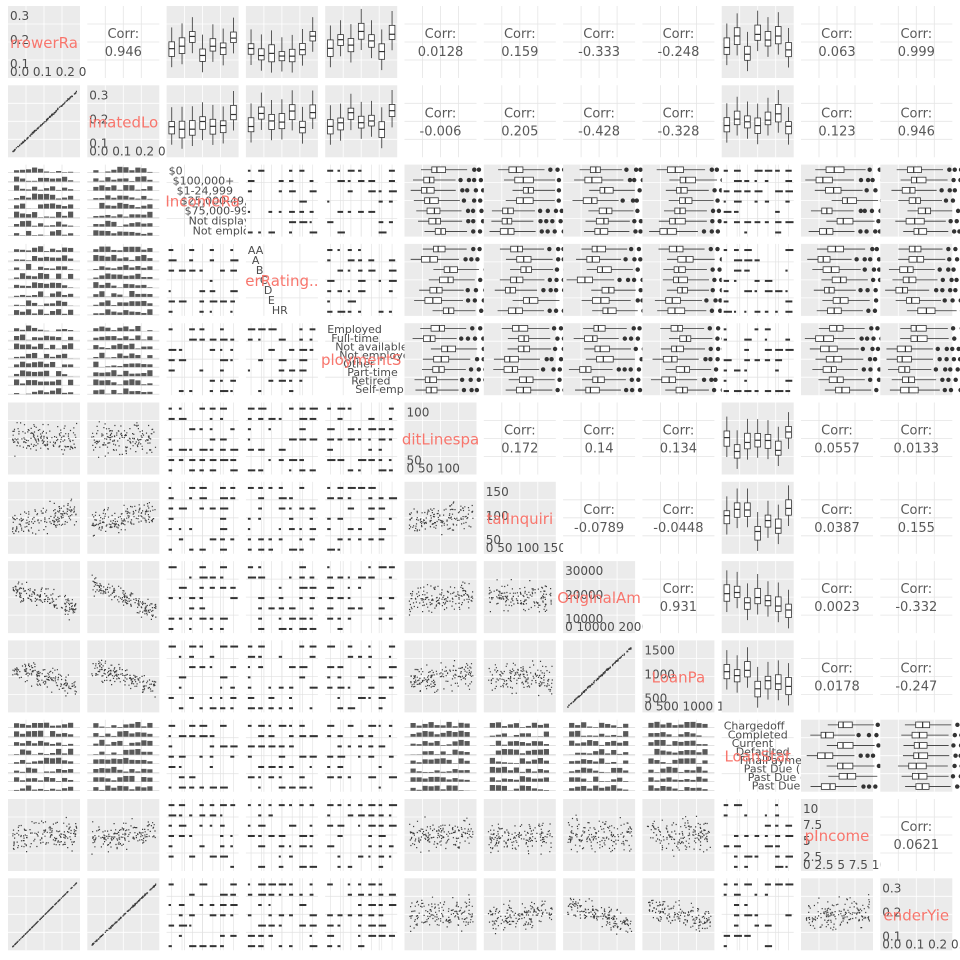 This screenshot has width=960, height=960. I want to click on diagonal-variable-label: OriginalAm, so click(599, 598).